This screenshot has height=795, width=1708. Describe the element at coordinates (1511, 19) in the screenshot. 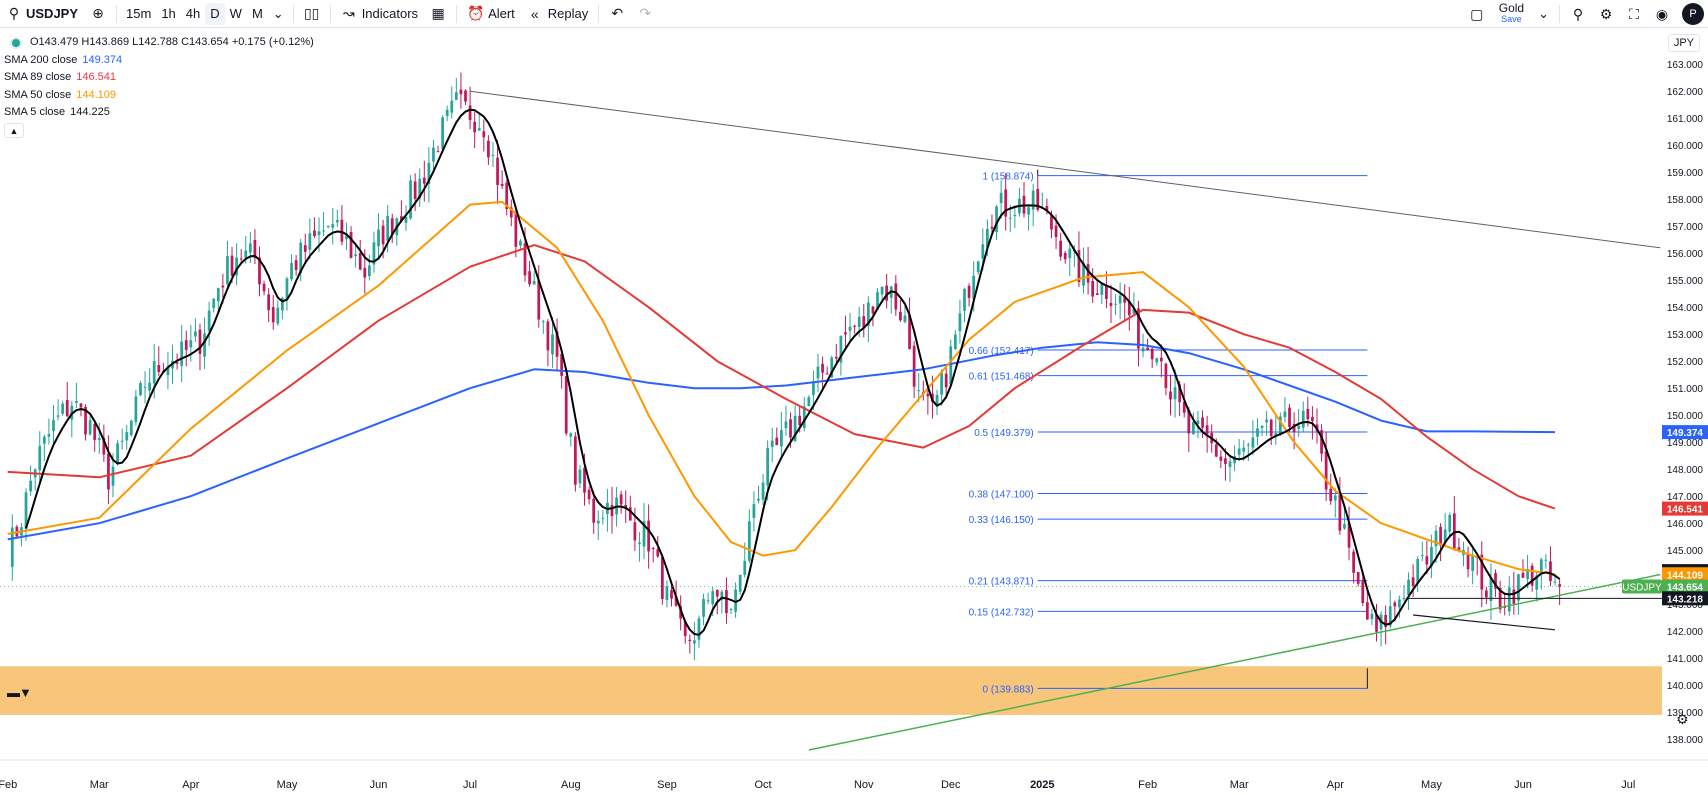

I see `layout-status: Save` at that location.